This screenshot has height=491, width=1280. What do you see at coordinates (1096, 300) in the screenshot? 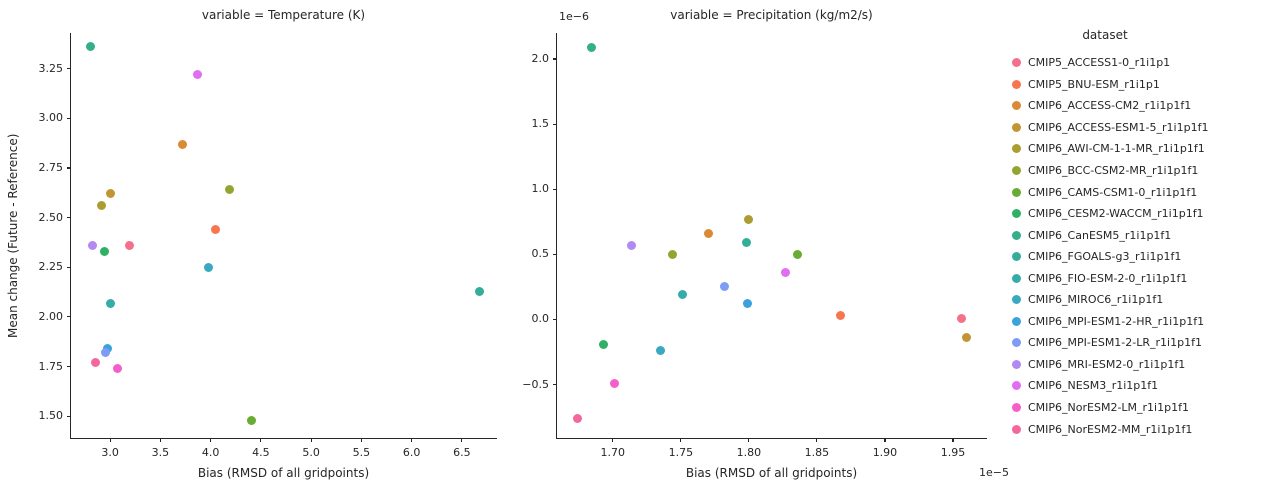
I see `legend-label: CMIP6_MIROC6_r1i1p1f1` at bounding box center [1096, 300].